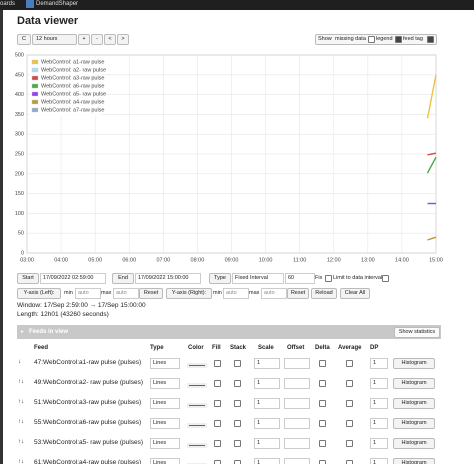  I want to click on nav-item: oards, so click(8, 4).